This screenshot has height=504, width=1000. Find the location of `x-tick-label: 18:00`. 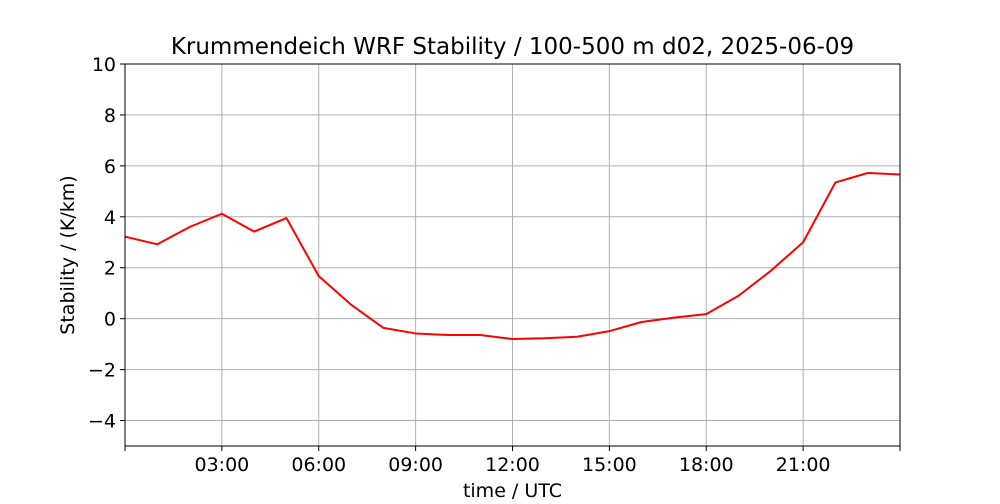

x-tick-label: 18:00 is located at coordinates (706, 465).